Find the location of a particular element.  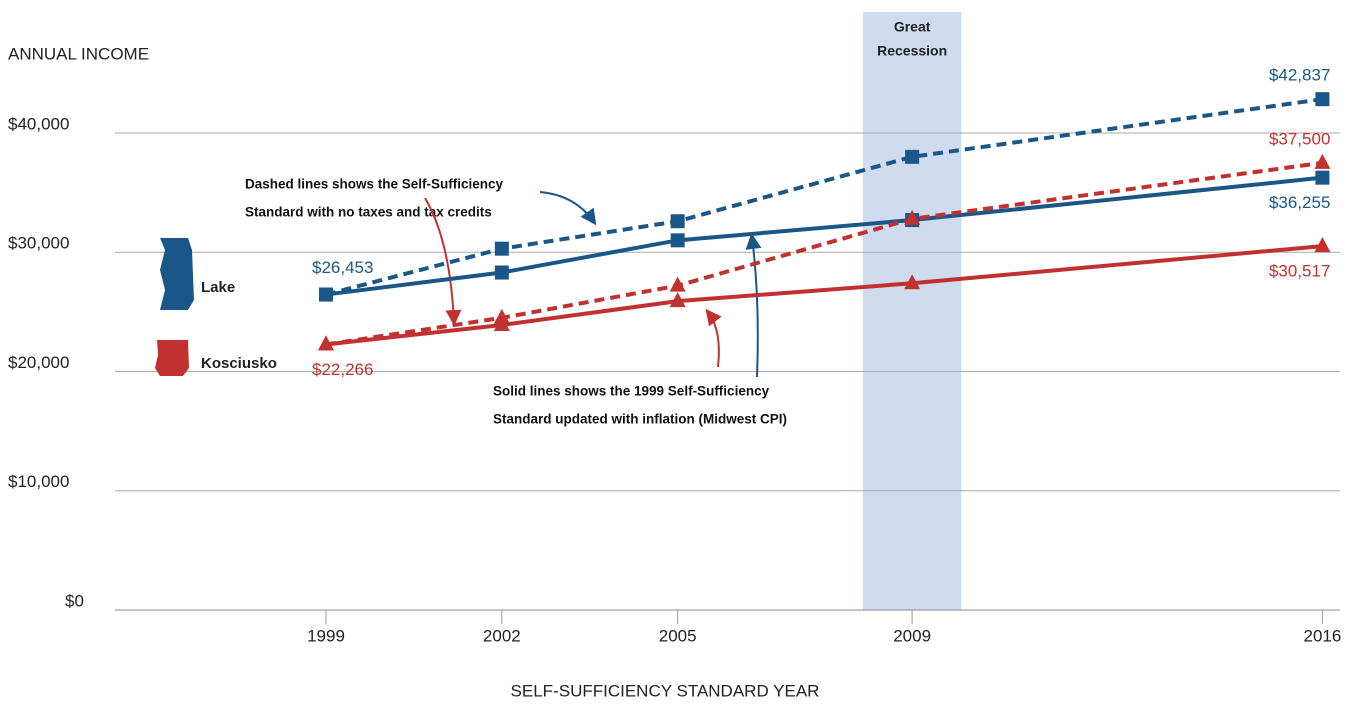

kosciusko-icon is located at coordinates (172, 358).